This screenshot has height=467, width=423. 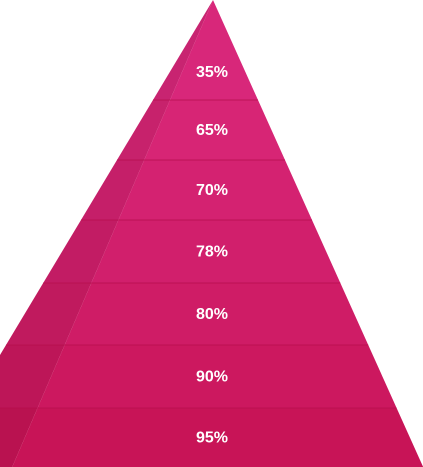 What do you see at coordinates (212, 190) in the screenshot?
I see `value-label: 70%` at bounding box center [212, 190].